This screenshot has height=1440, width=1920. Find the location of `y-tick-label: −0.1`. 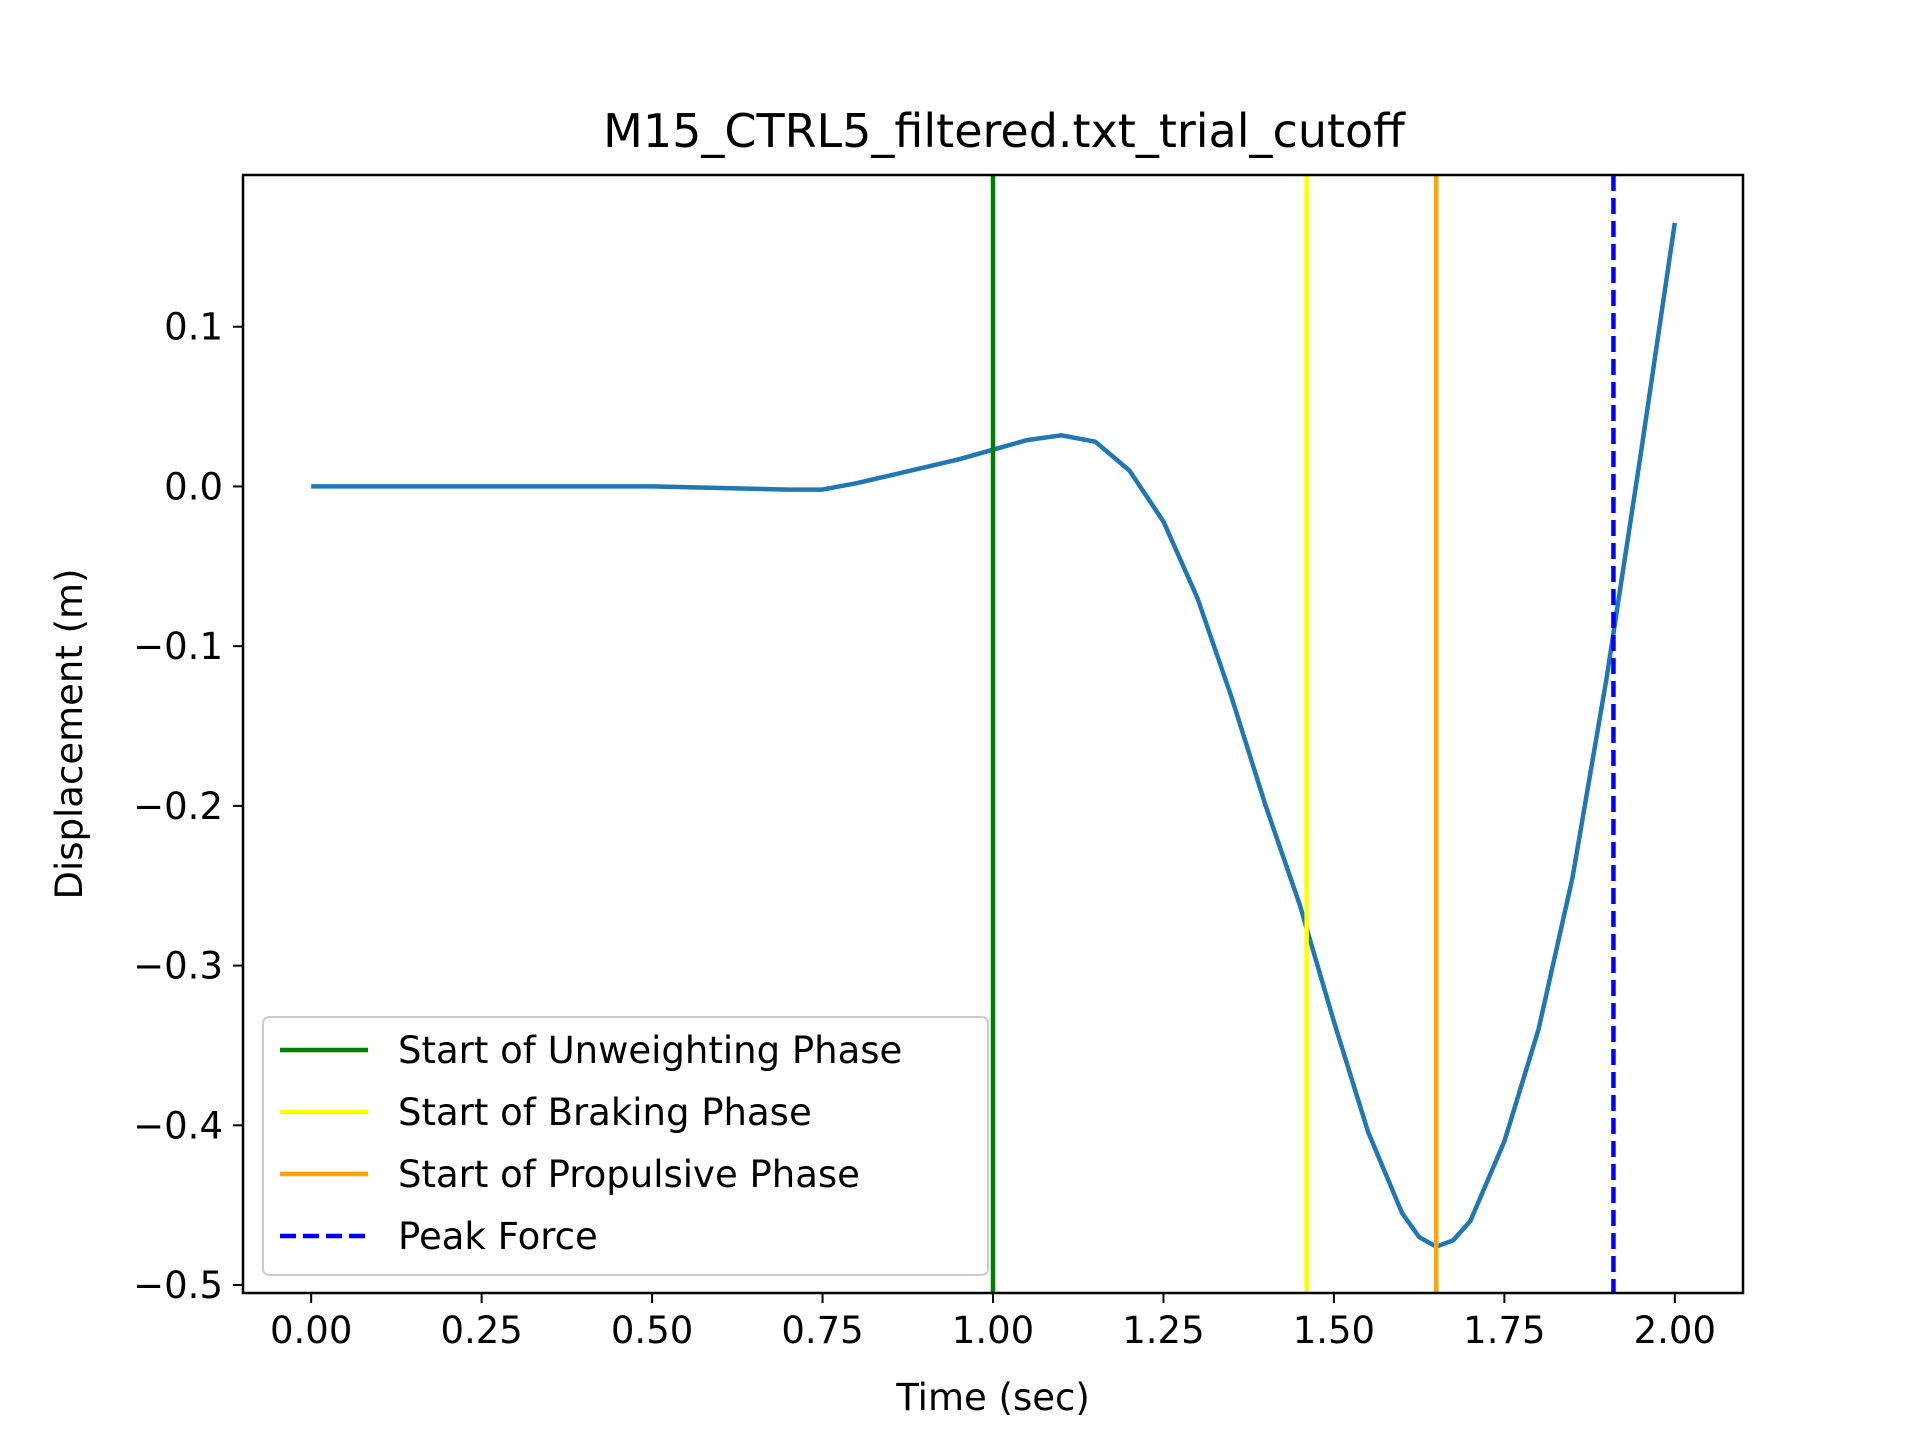

y-tick-label: −0.1 is located at coordinates (178, 646).